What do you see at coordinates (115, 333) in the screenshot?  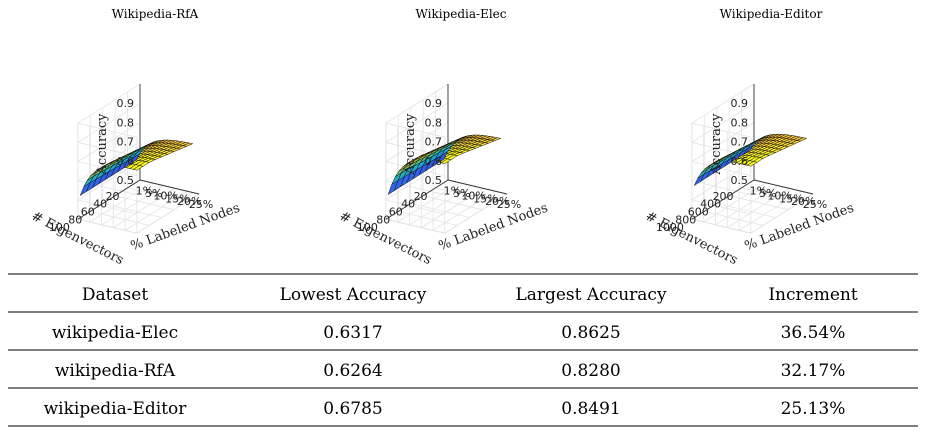 I see `table-cell: wikipedia-Elec` at bounding box center [115, 333].